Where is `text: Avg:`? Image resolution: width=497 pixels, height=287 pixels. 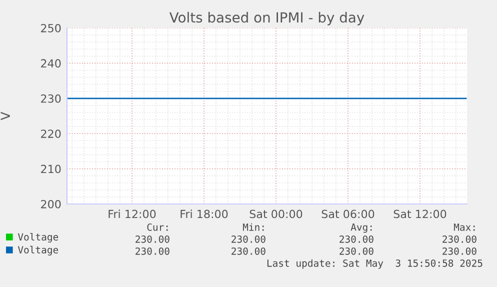
text: Avg: is located at coordinates (361, 228).